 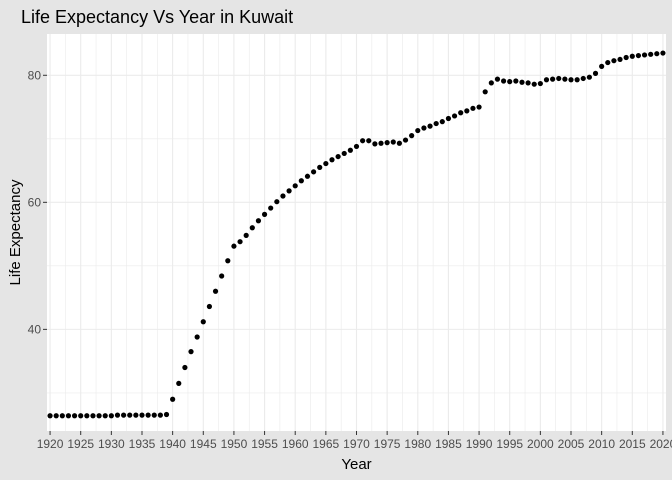 What do you see at coordinates (234, 444) in the screenshot?
I see `x-tick-label: 1950` at bounding box center [234, 444].